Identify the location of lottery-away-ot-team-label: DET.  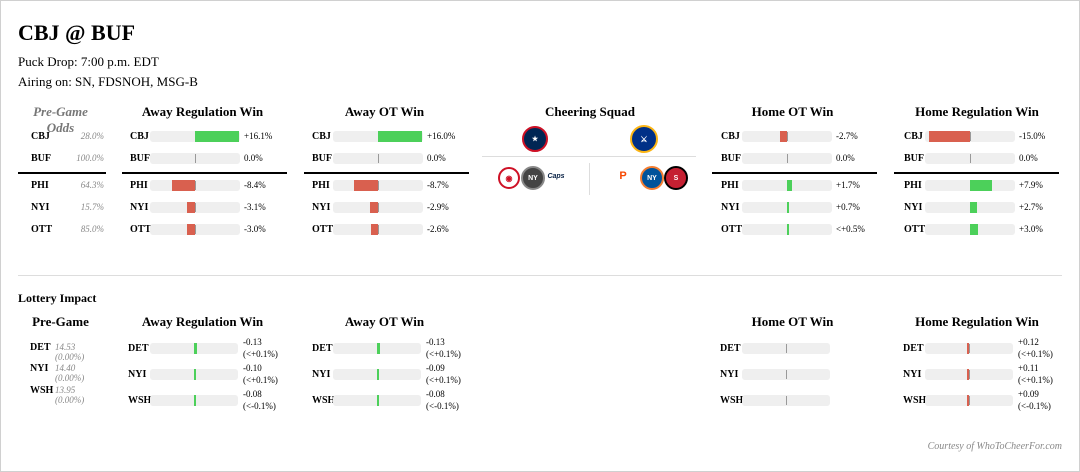
(322, 348).